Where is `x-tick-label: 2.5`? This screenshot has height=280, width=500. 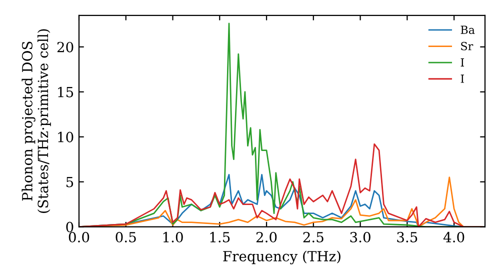
x-tick-label: 2.5 is located at coordinates (313, 237).